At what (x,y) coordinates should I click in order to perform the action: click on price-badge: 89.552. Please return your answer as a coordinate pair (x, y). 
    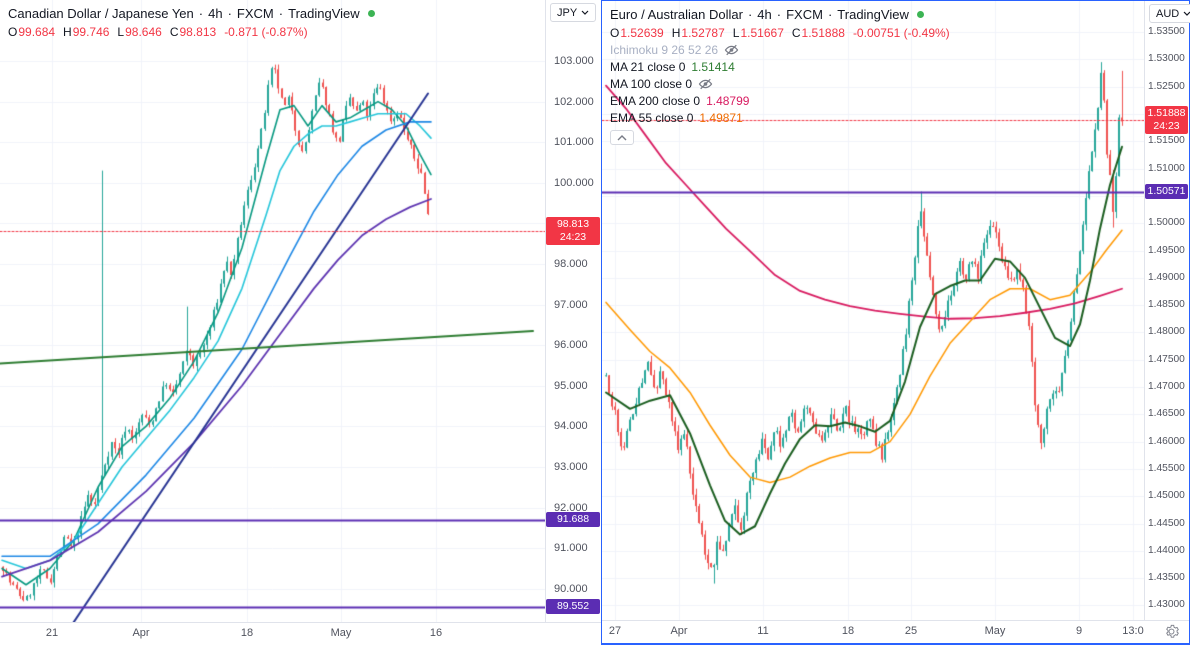
    Looking at the image, I should click on (573, 606).